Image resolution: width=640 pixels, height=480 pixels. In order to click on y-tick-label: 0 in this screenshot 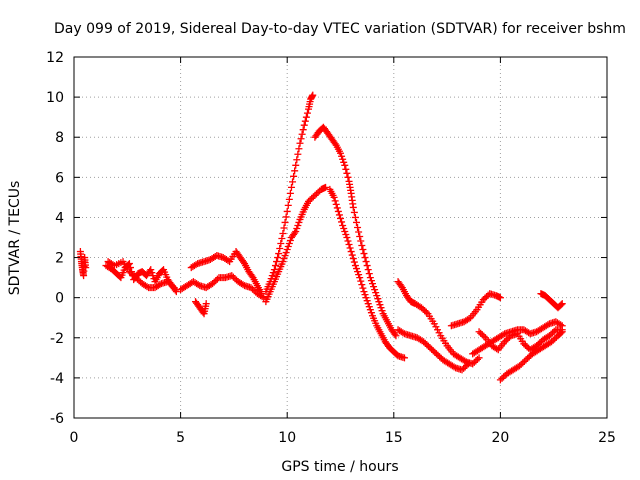, I will do `click(59, 299)`.